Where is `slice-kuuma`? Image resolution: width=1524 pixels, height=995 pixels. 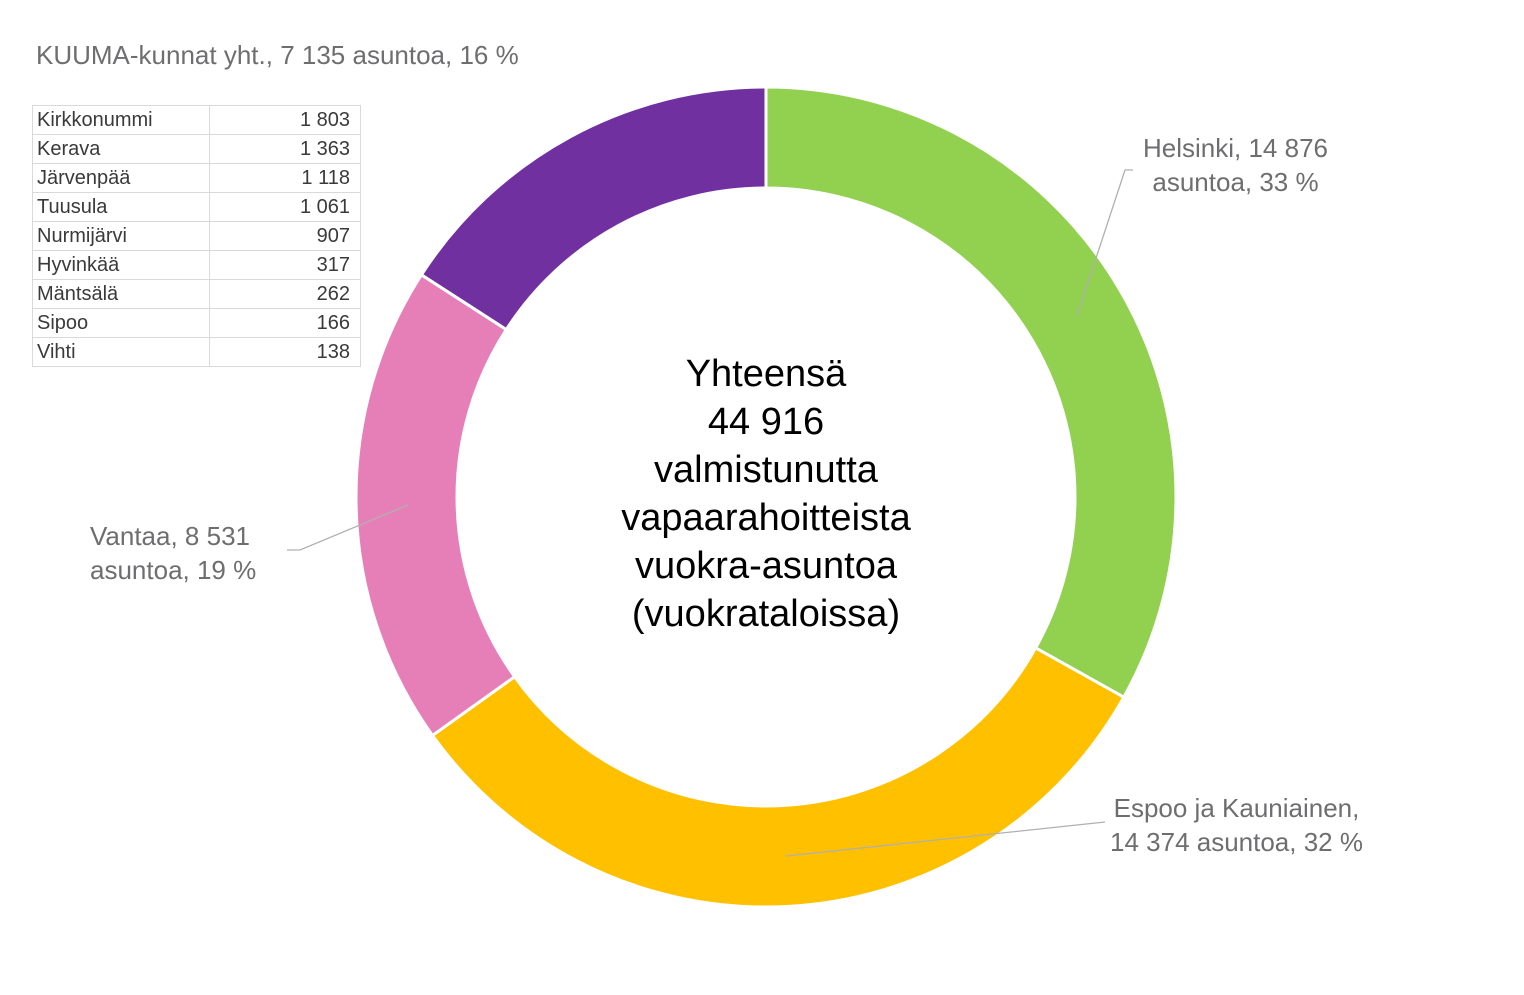 slice-kuuma is located at coordinates (593, 208).